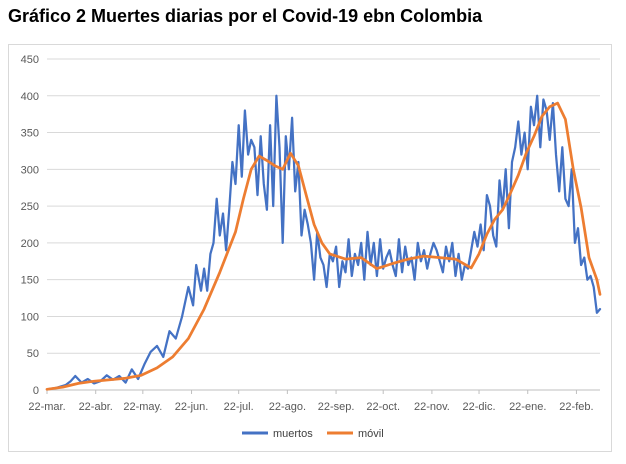 The height and width of the screenshot is (464, 626). Describe the element at coordinates (30, 170) in the screenshot. I see `y-tick-label: 300` at that location.